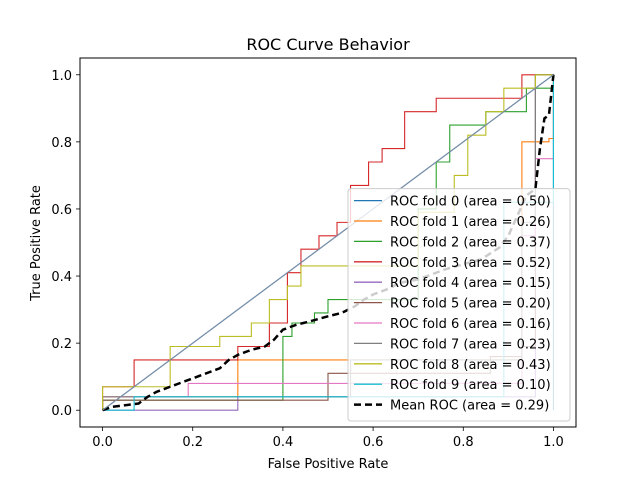 This screenshot has width=640, height=480. Describe the element at coordinates (36, 243) in the screenshot. I see `y-axis-label: True Positive Rate` at that location.